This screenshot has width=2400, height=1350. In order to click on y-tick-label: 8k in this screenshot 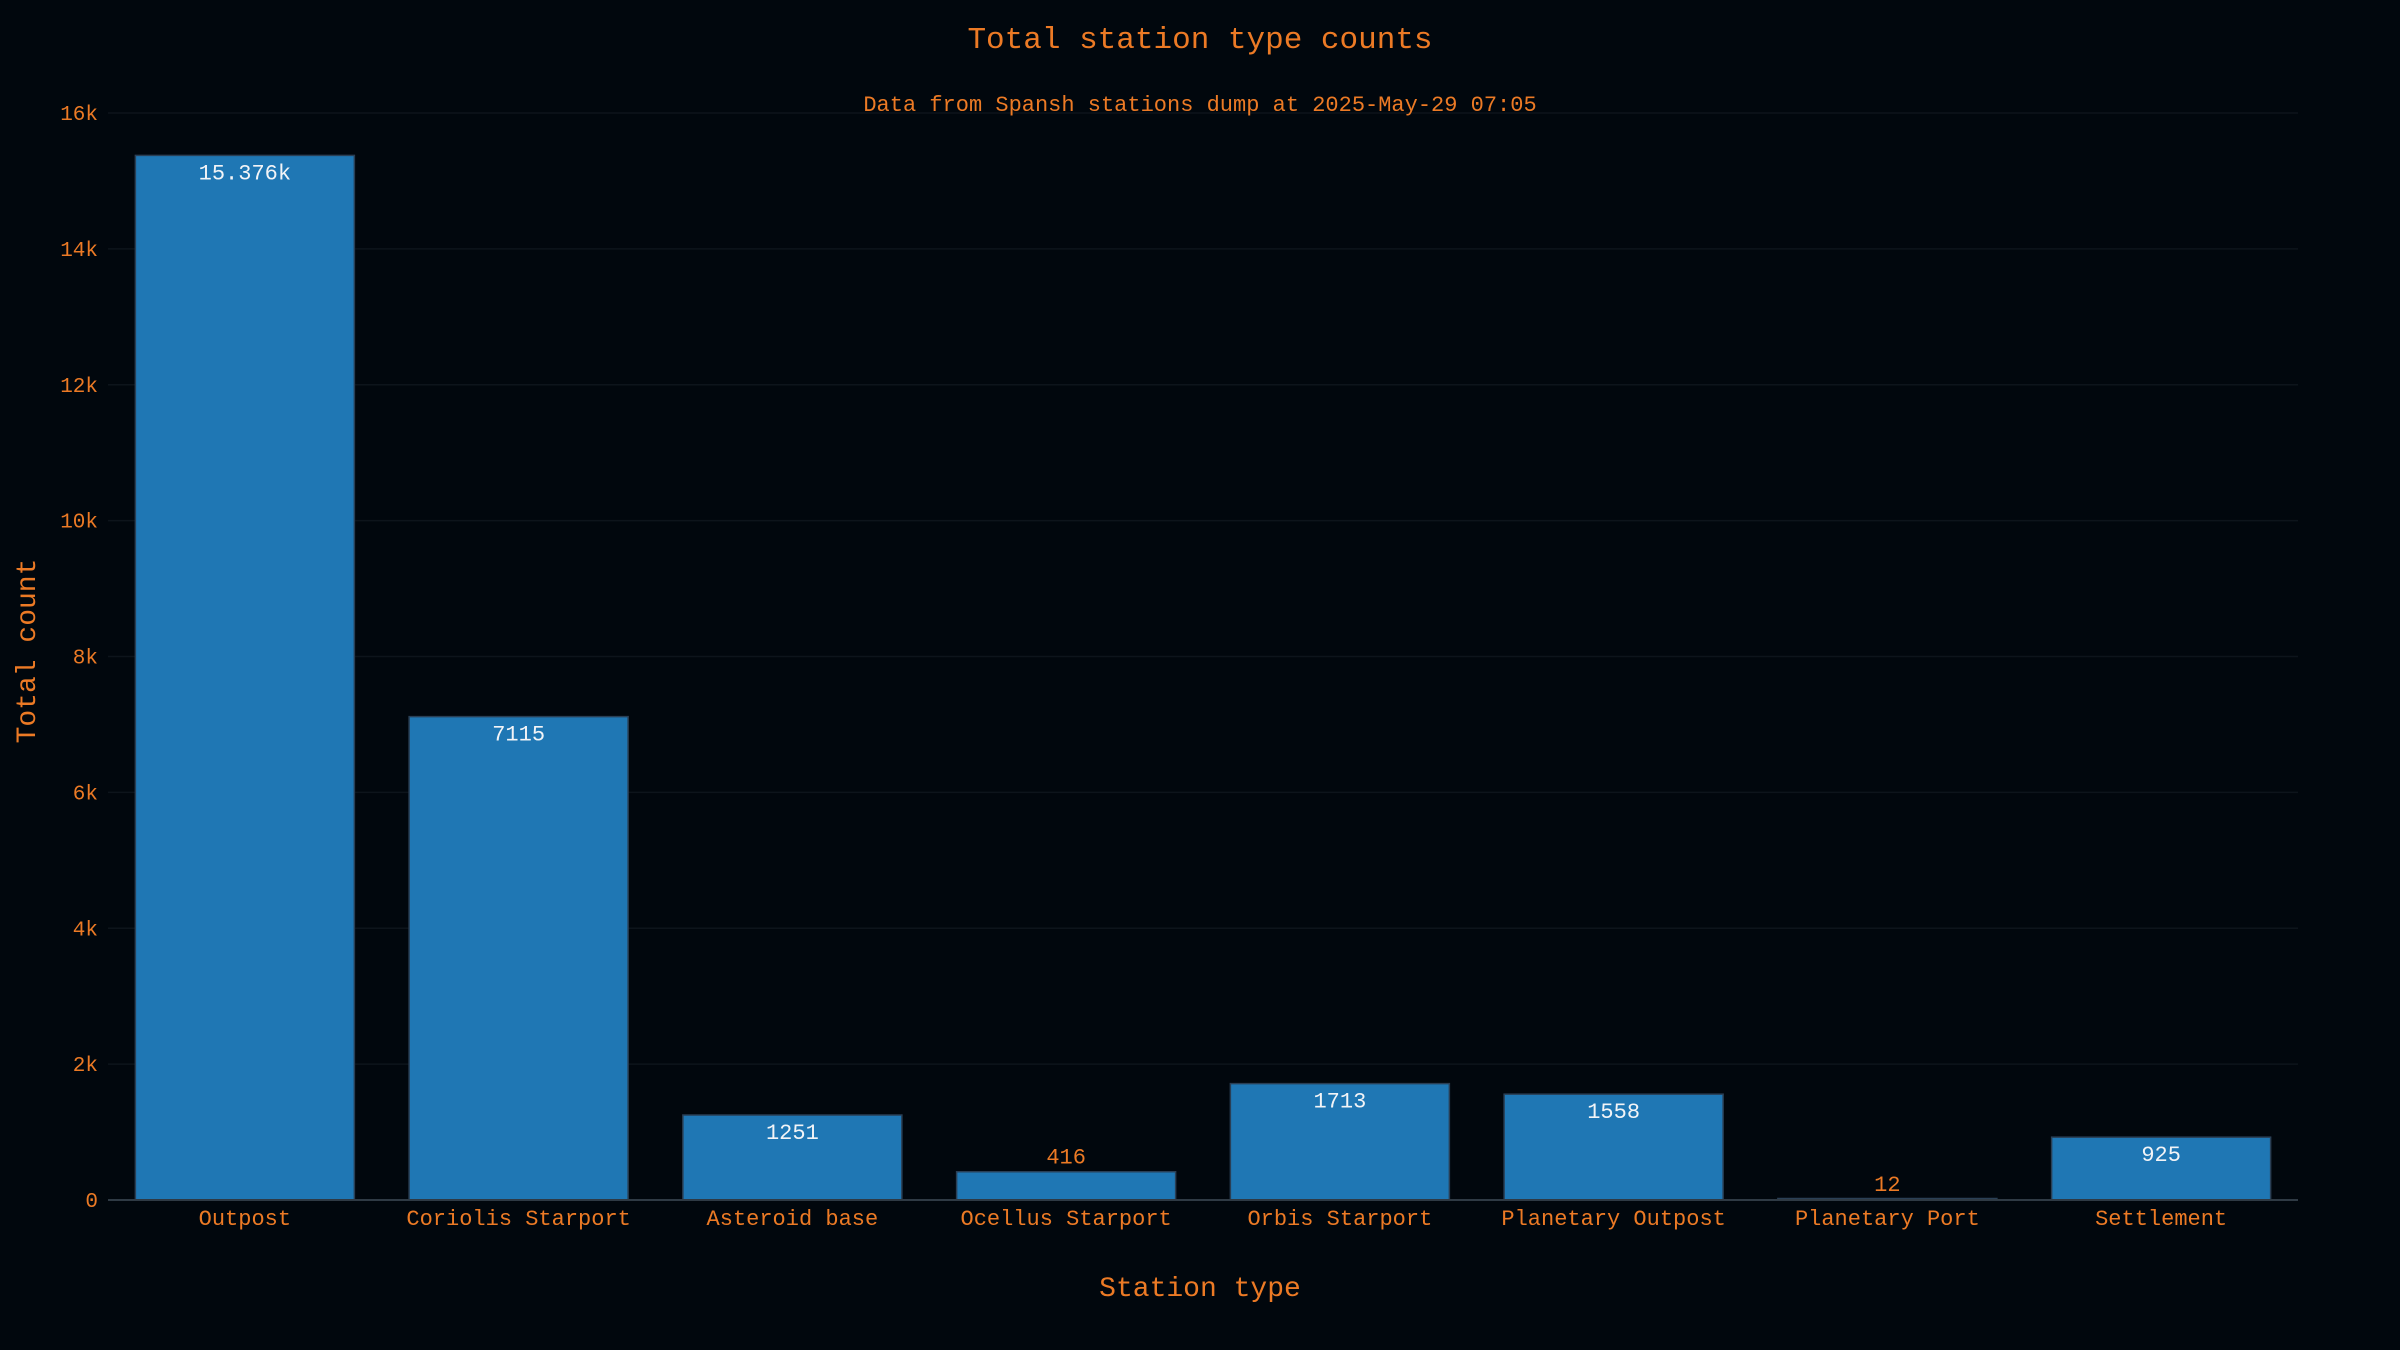, I will do `click(85, 659)`.